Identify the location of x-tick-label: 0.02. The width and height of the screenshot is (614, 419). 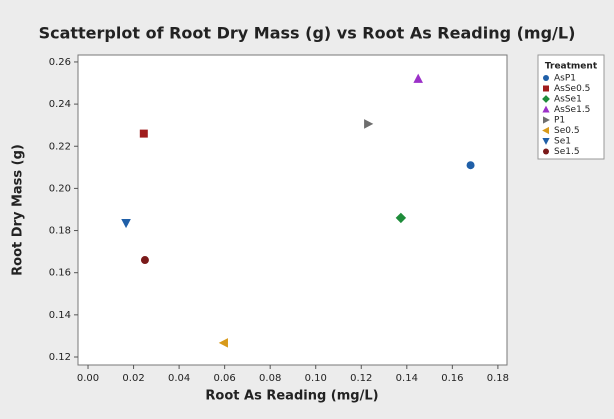
(133, 378).